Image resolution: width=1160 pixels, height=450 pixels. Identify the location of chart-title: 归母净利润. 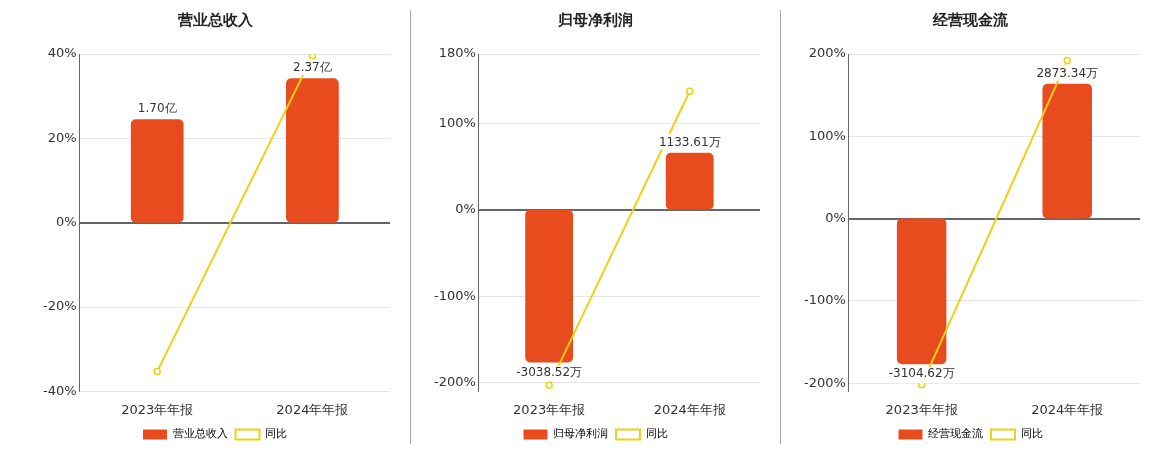
(595, 19).